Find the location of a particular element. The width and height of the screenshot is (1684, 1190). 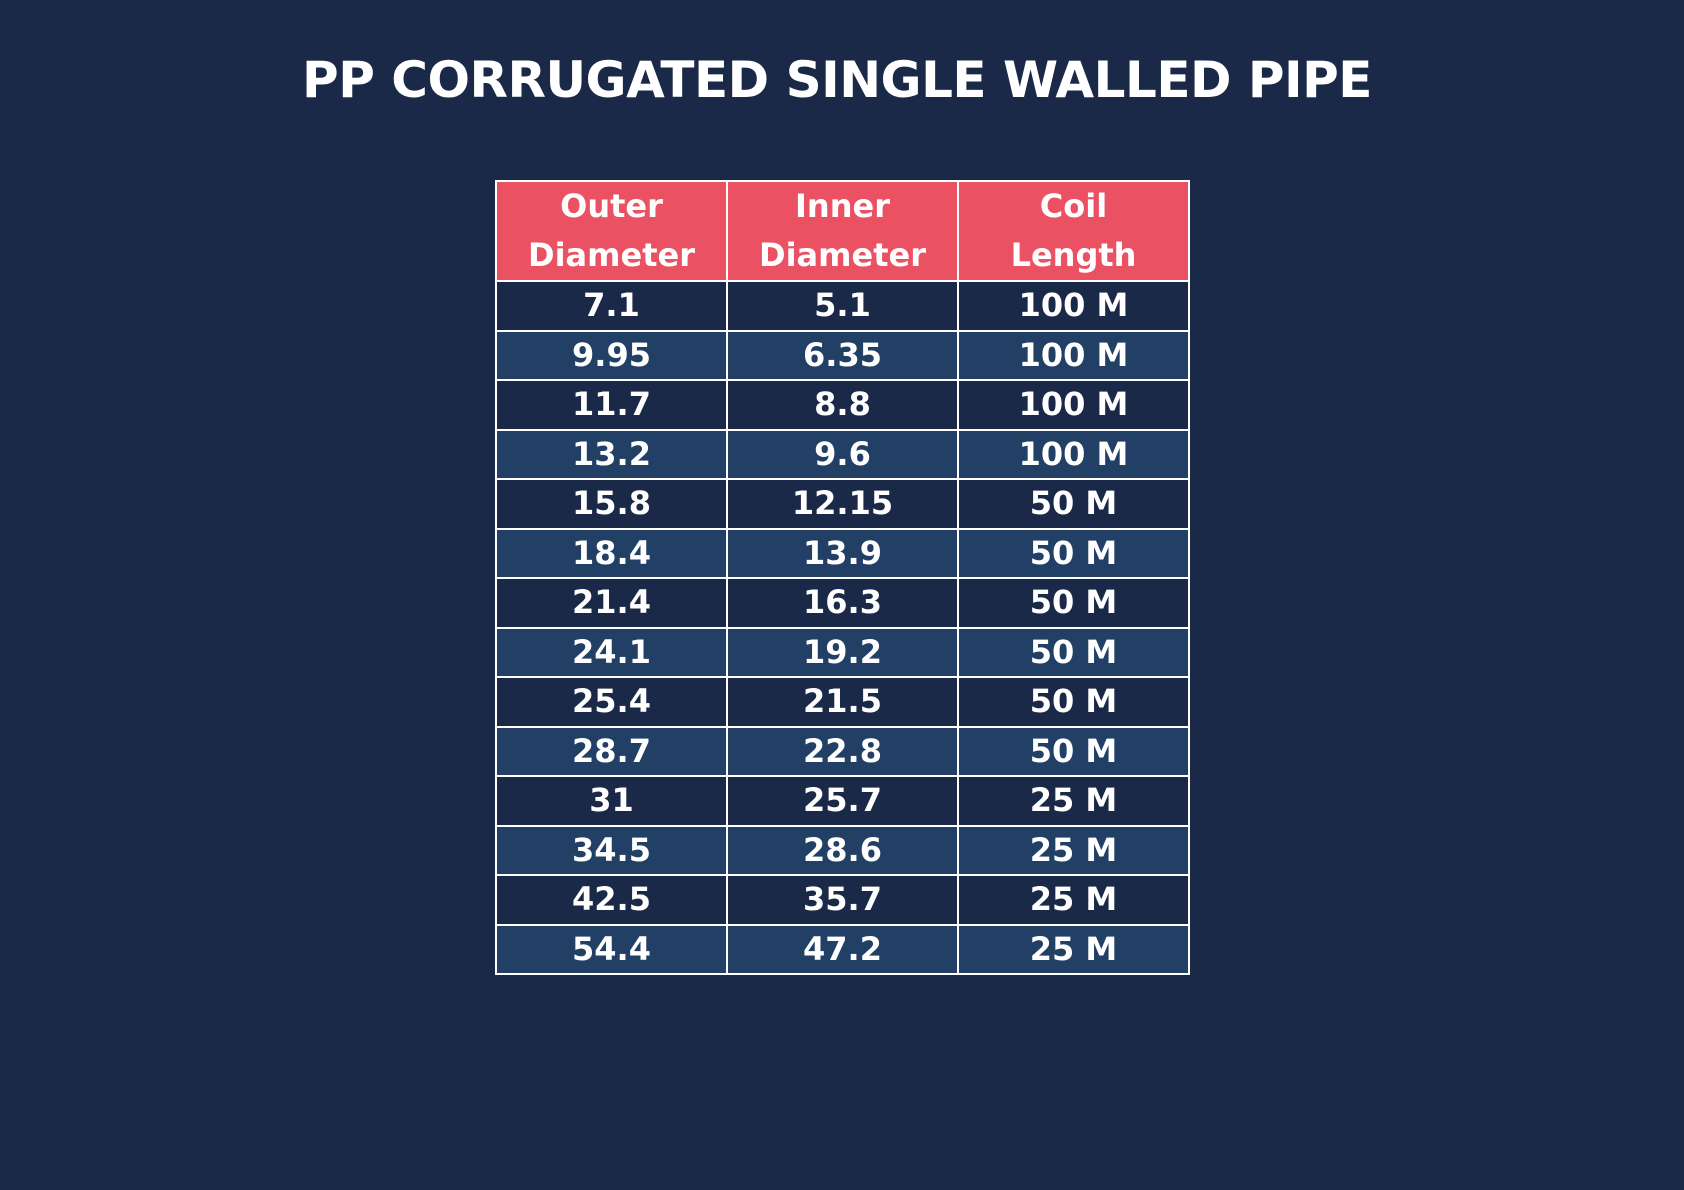

inner-diameter-cell: 5.1 is located at coordinates (842, 306).